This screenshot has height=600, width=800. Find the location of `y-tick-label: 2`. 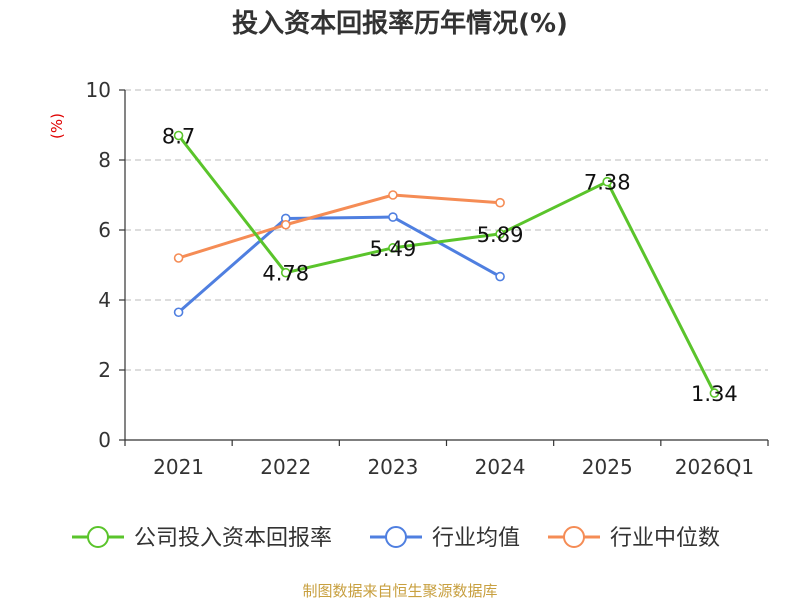

y-tick-label: 2 is located at coordinates (104, 370).